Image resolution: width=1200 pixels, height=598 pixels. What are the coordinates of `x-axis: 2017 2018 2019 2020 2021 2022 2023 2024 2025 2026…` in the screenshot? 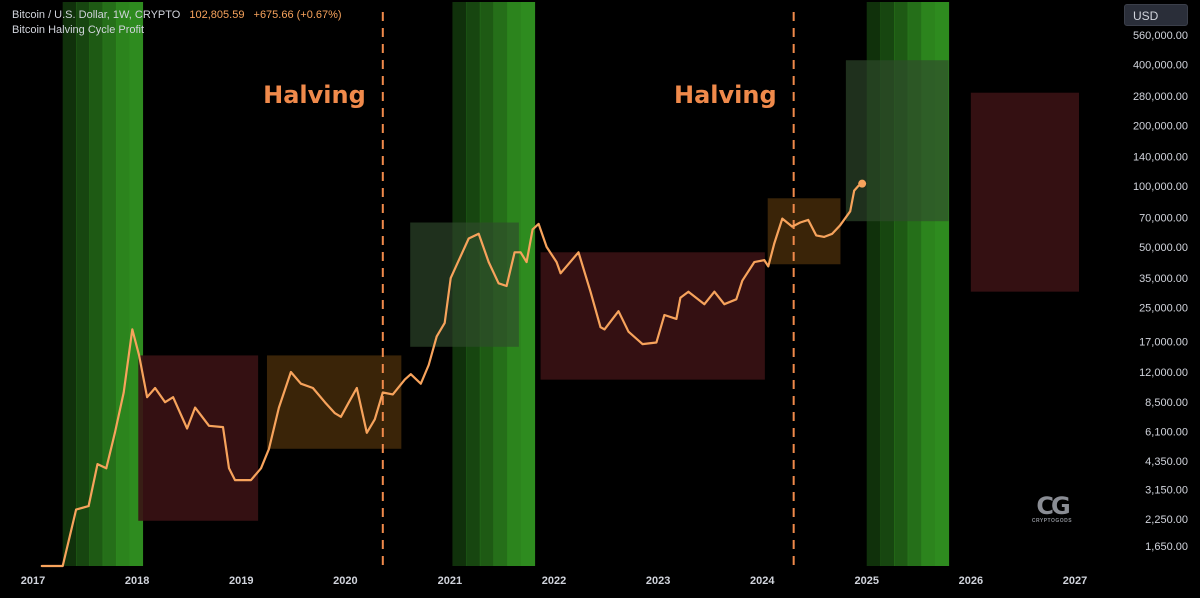 It's located at (554, 581).